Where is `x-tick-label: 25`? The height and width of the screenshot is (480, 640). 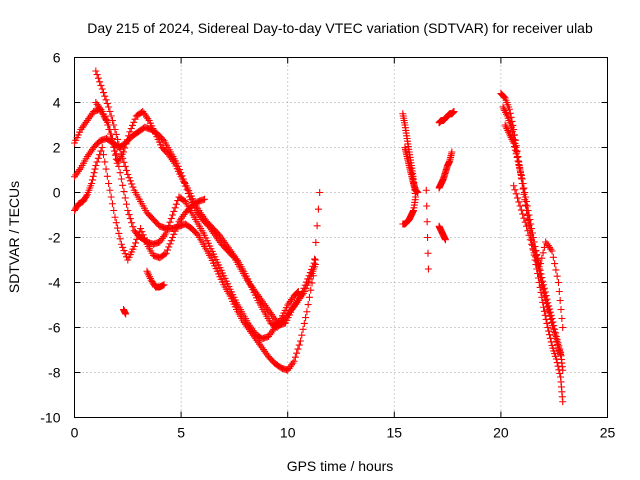
x-tick-label: 25 is located at coordinates (608, 433).